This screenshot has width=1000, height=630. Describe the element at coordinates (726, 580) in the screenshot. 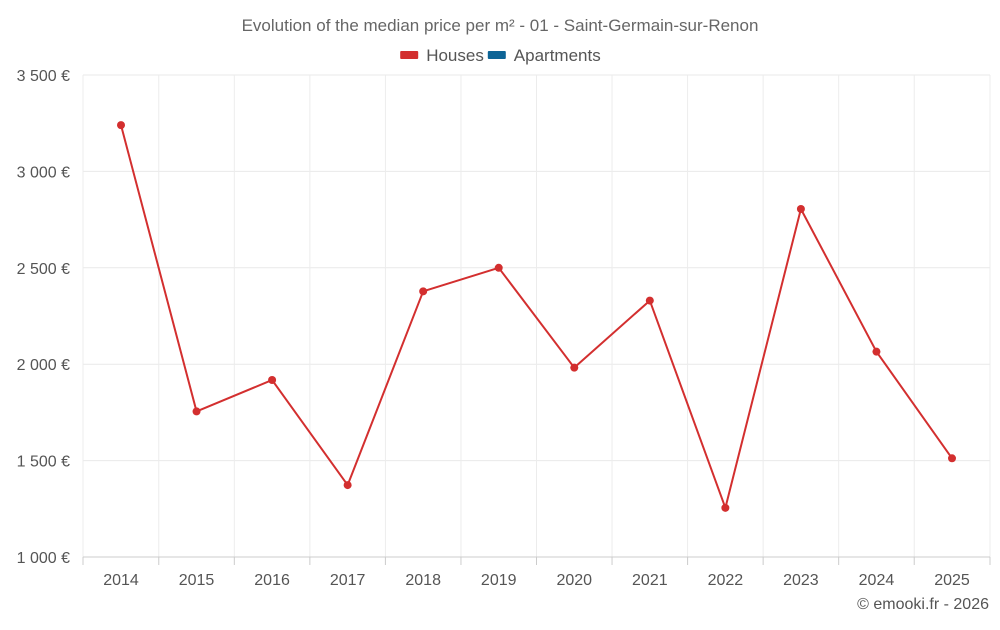

I see `x-tick-label-2022: 2022` at that location.